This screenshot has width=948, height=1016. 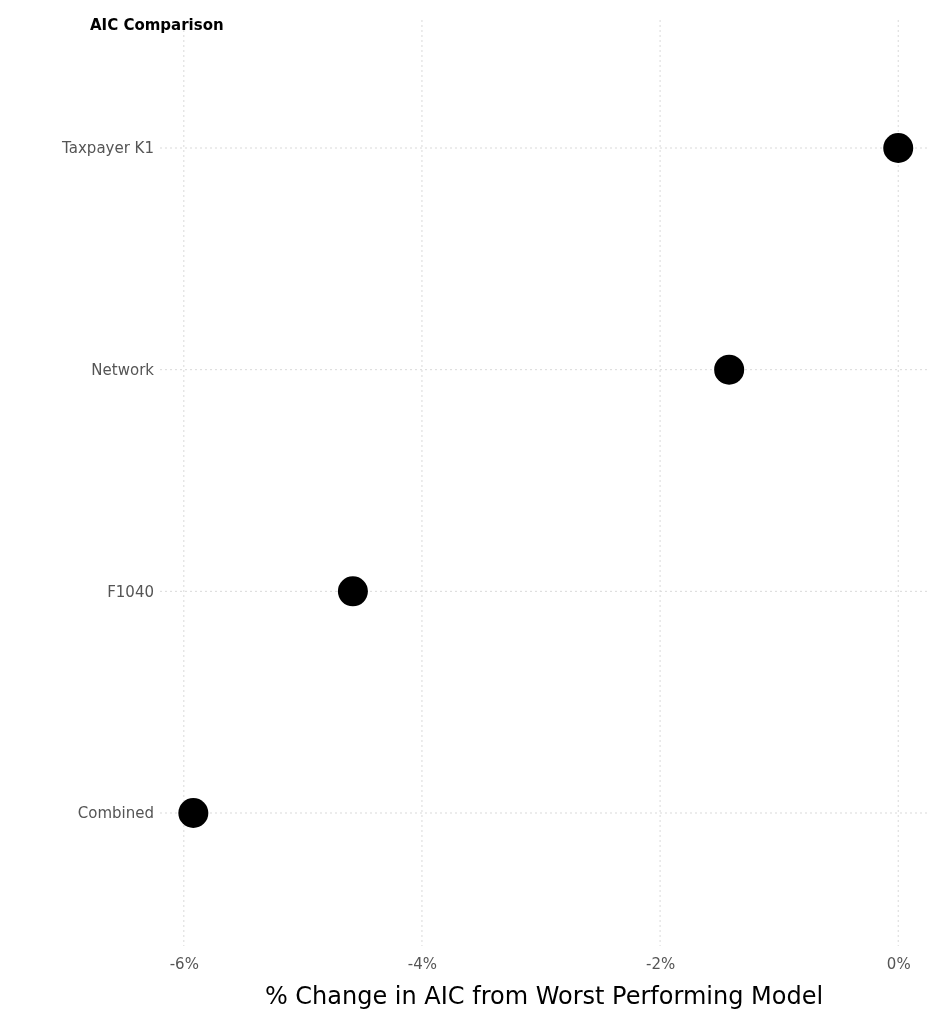 I want to click on chart-title: AIC Comparison, so click(x=157, y=25).